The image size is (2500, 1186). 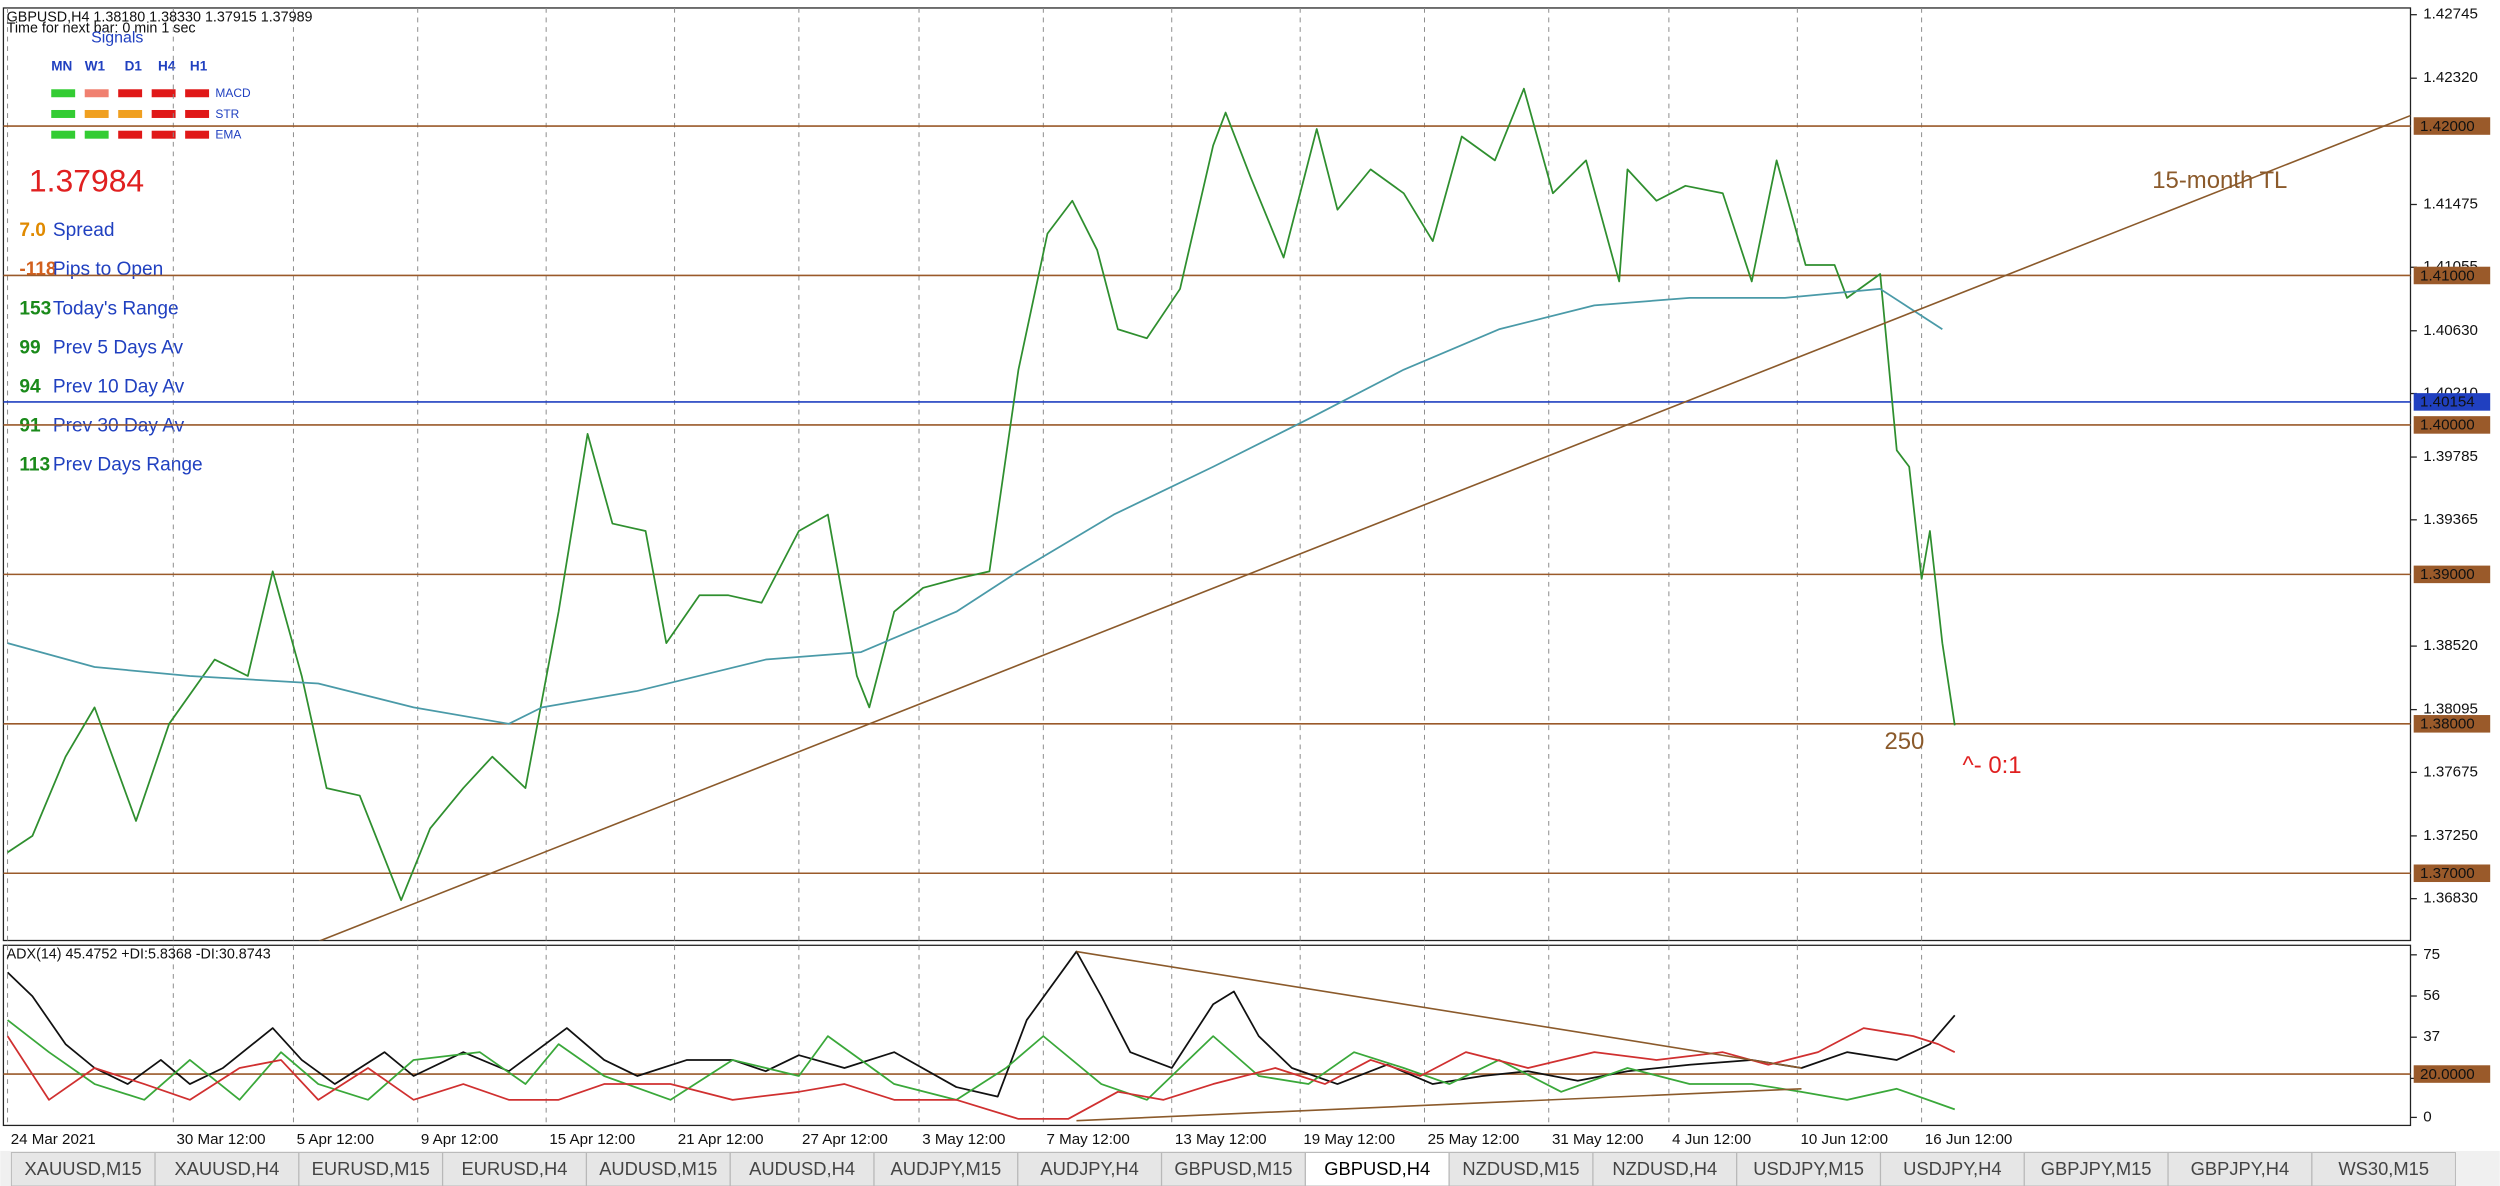 What do you see at coordinates (108, 269) in the screenshot?
I see `stat-label: Pips to Open` at bounding box center [108, 269].